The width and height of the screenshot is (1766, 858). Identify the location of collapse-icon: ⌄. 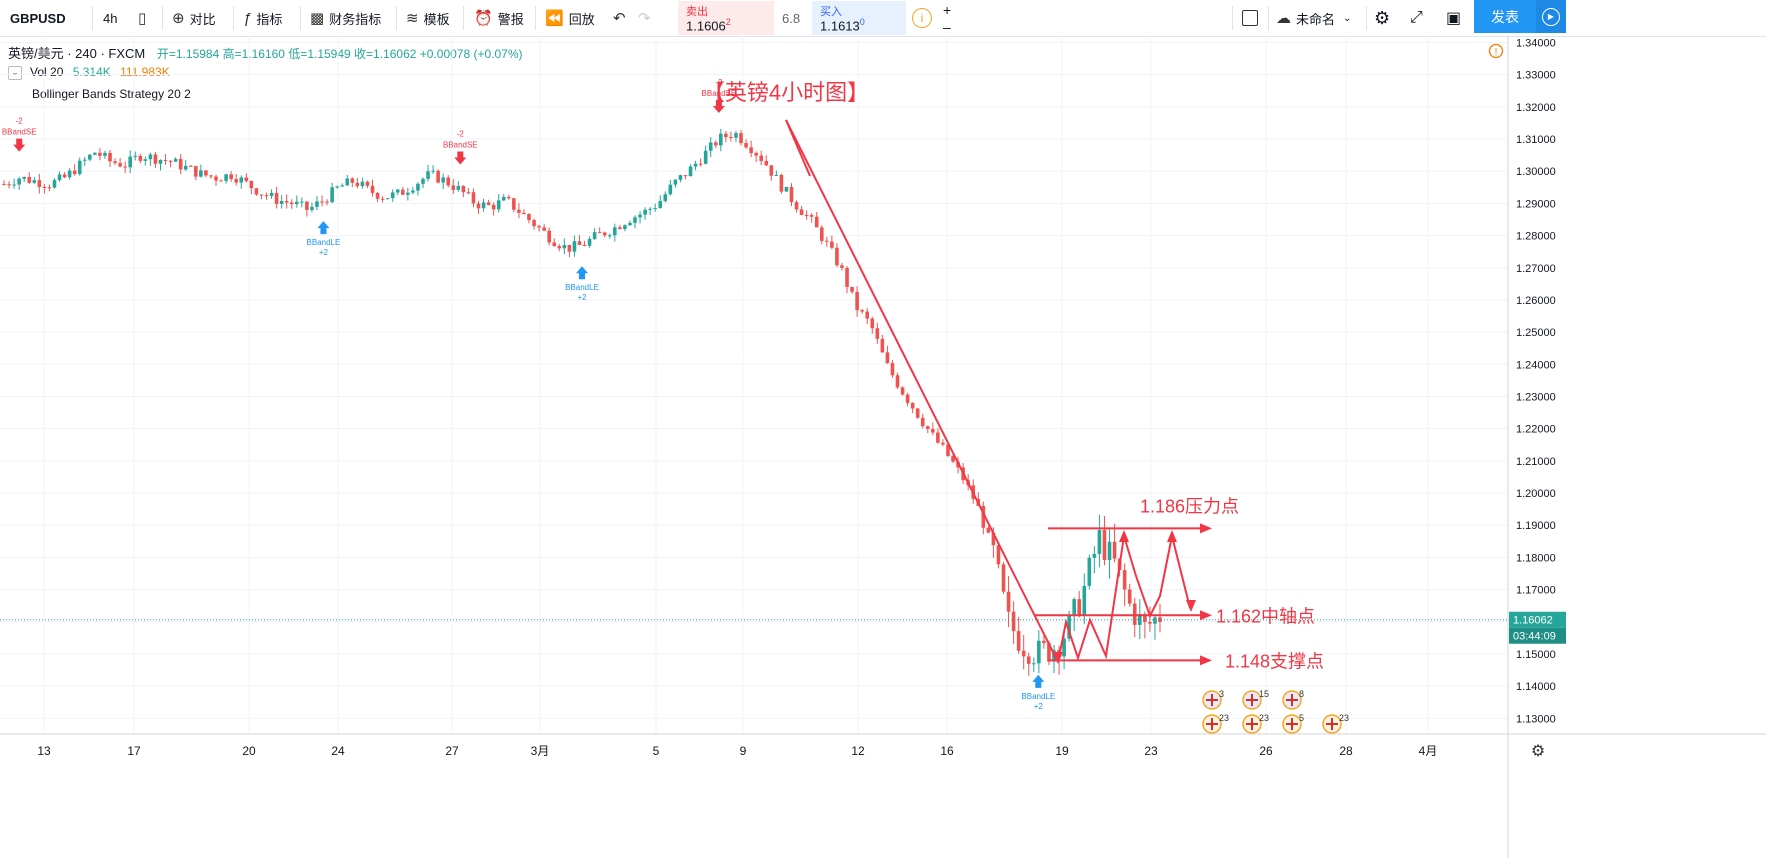
(15, 72).